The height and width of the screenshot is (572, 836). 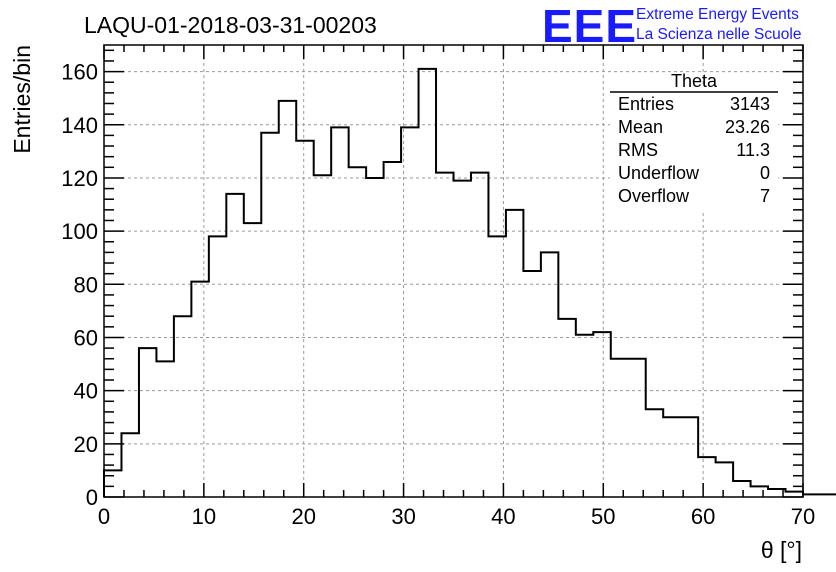 What do you see at coordinates (79, 125) in the screenshot?
I see `y-tick-label: 140` at bounding box center [79, 125].